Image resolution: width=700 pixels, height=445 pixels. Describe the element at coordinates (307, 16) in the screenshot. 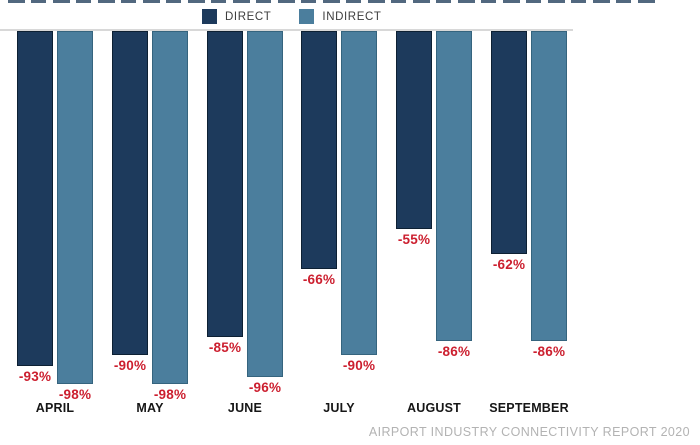

I see `indirect-swatch-icon` at that location.